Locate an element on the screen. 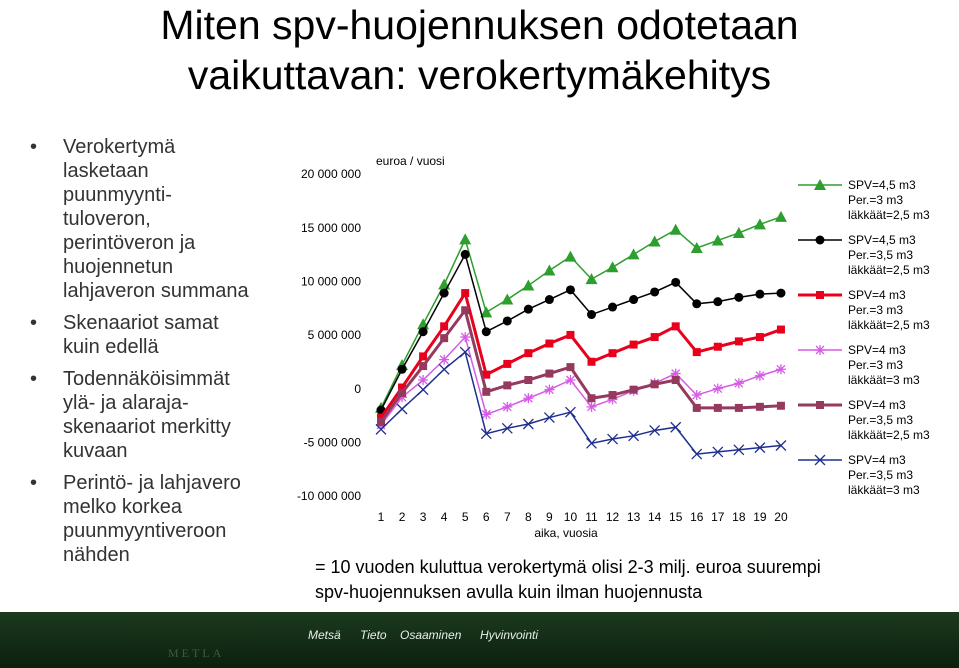  footer-item: Tieto is located at coordinates (373, 635).